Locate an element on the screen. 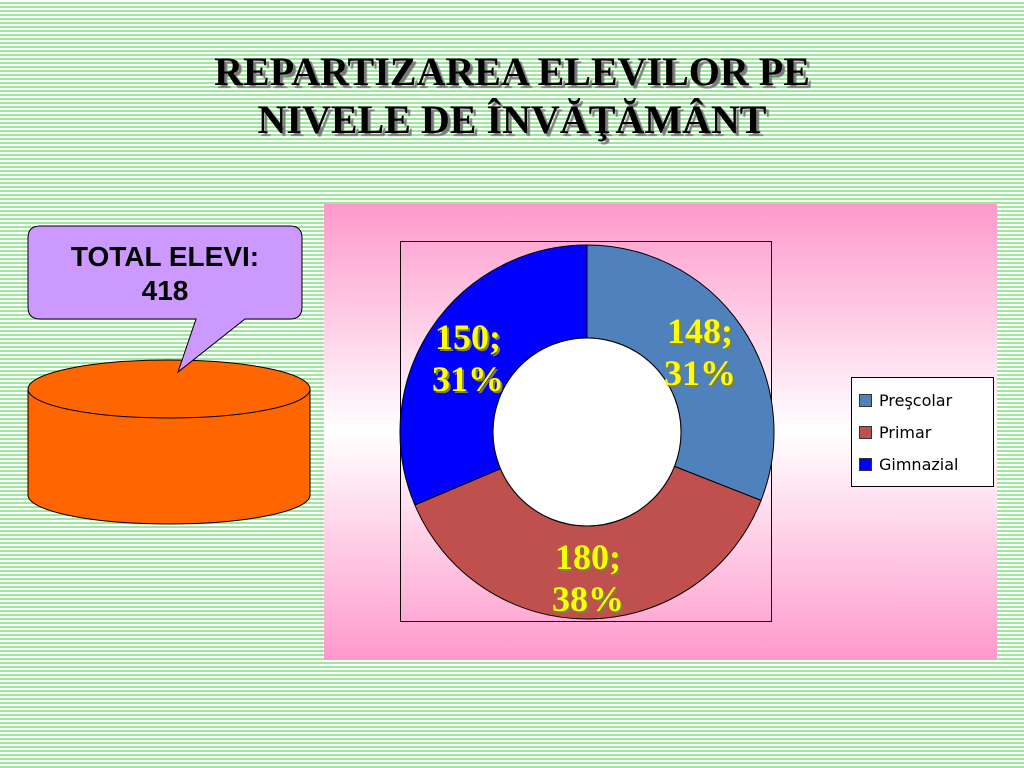 The width and height of the screenshot is (1024, 768). chart-legend: Preşcolar Primar Gimnazial is located at coordinates (922, 432).